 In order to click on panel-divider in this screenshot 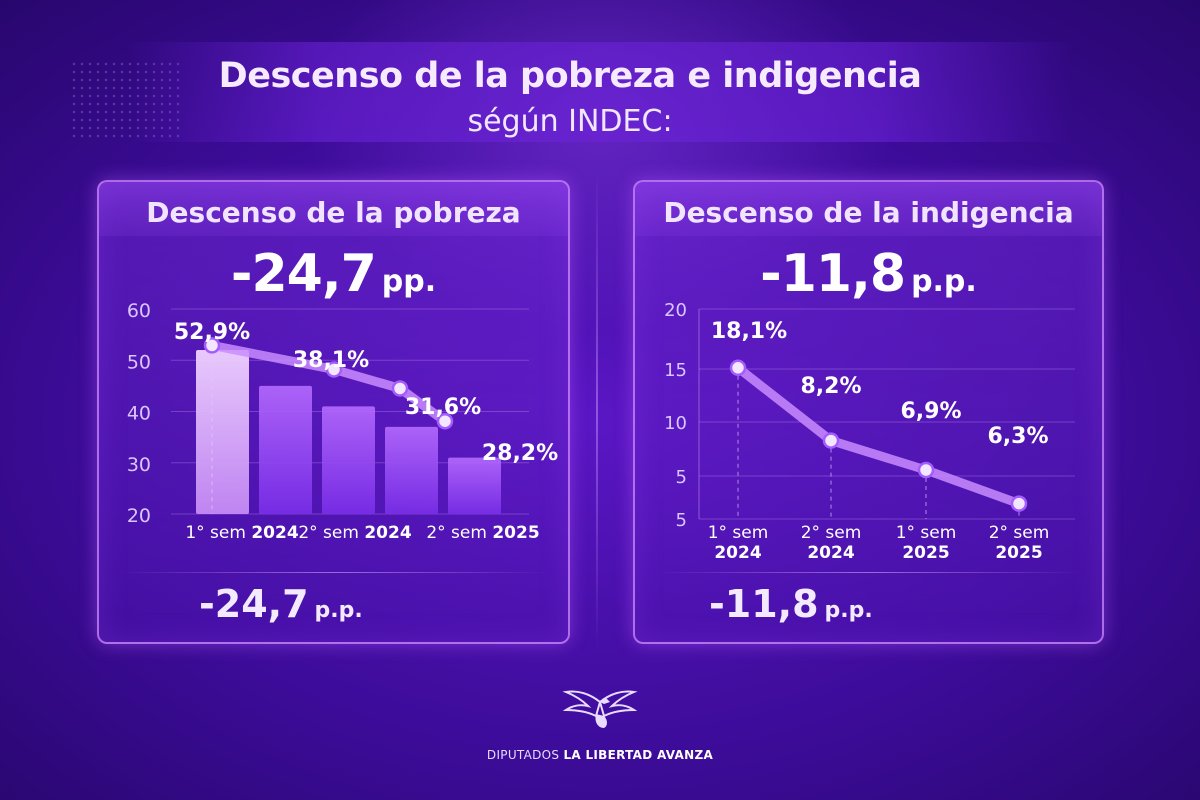, I will do `click(597, 410)`.